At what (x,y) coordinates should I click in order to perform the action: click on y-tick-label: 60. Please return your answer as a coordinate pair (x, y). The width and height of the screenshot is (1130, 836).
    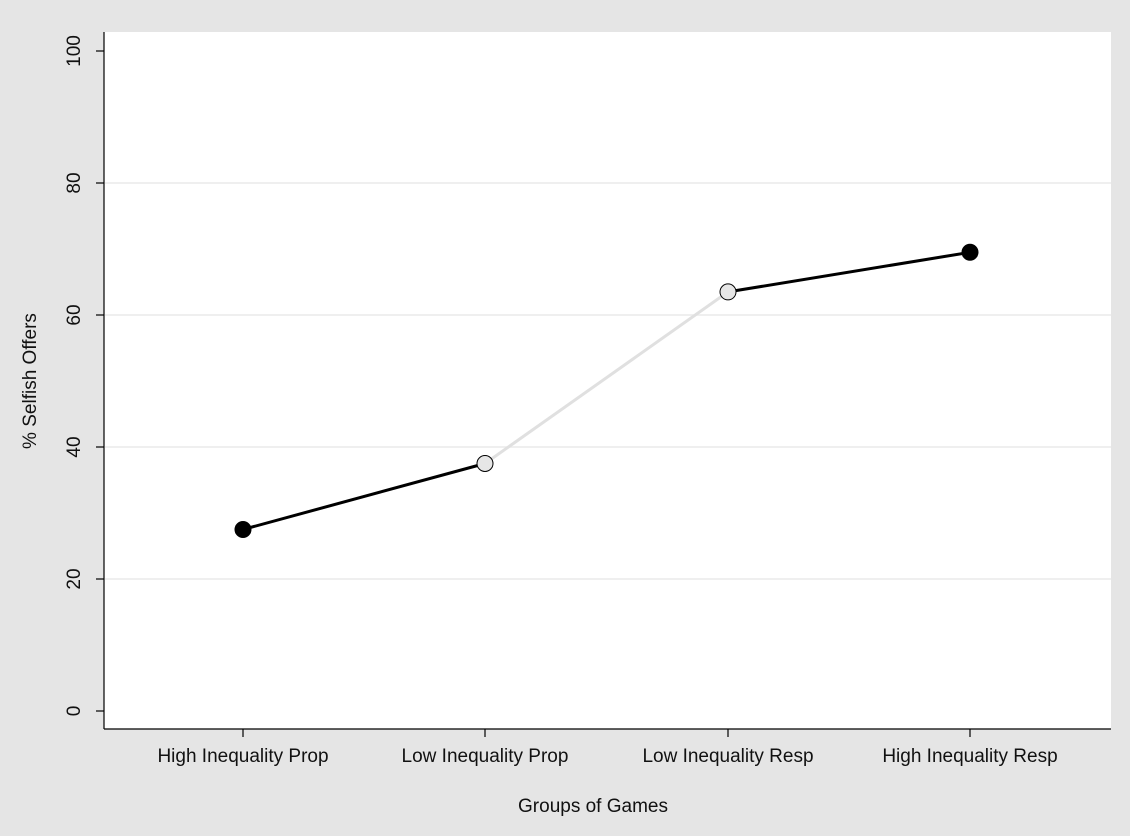
    Looking at the image, I should click on (74, 314).